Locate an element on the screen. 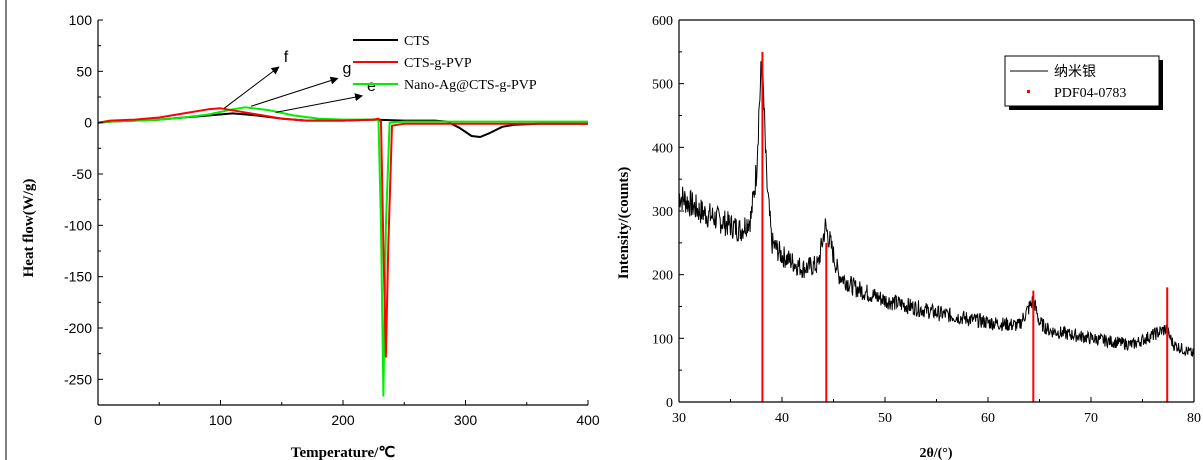  dsc-legend-label: Nano-Ag@CTS-g-PVP is located at coordinates (470, 85).